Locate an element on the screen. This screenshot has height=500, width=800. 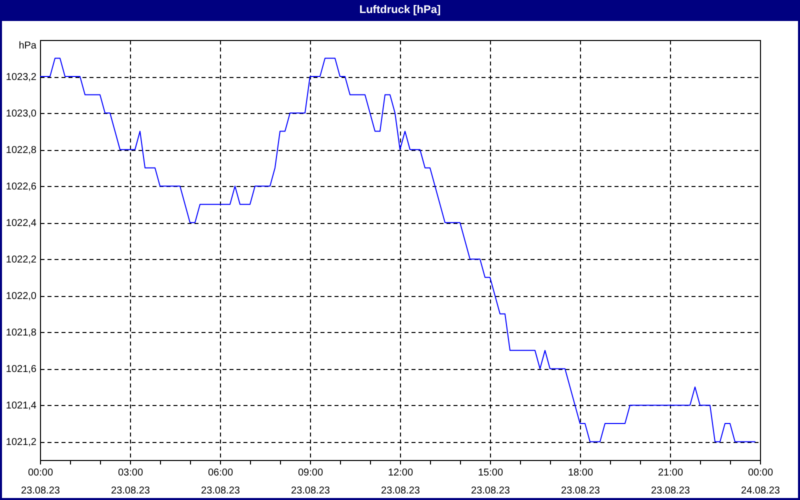
y-tick-label: 1021,8 is located at coordinates (21, 333).